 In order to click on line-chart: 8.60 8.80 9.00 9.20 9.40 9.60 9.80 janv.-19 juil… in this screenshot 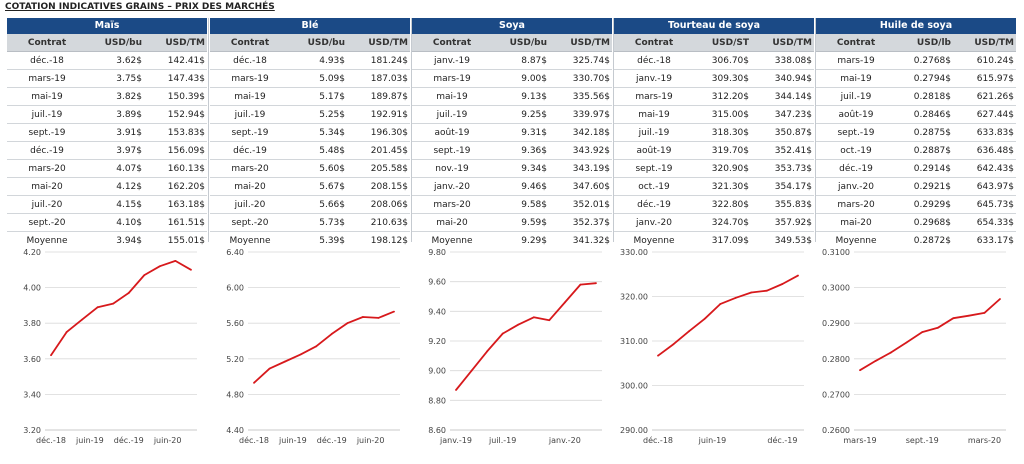, I will do `click(515, 346)`.